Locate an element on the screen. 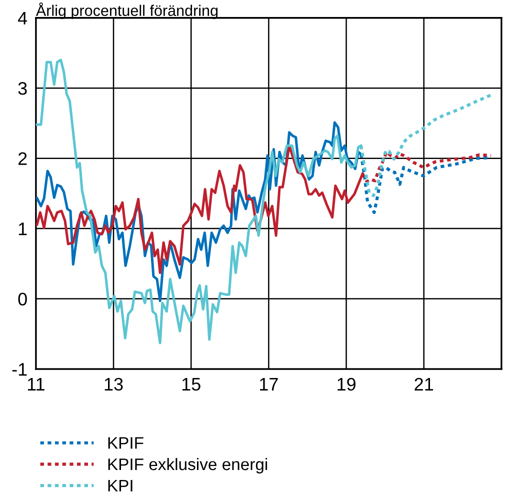  legend-label: KPIF exklusive energi is located at coordinates (188, 466).